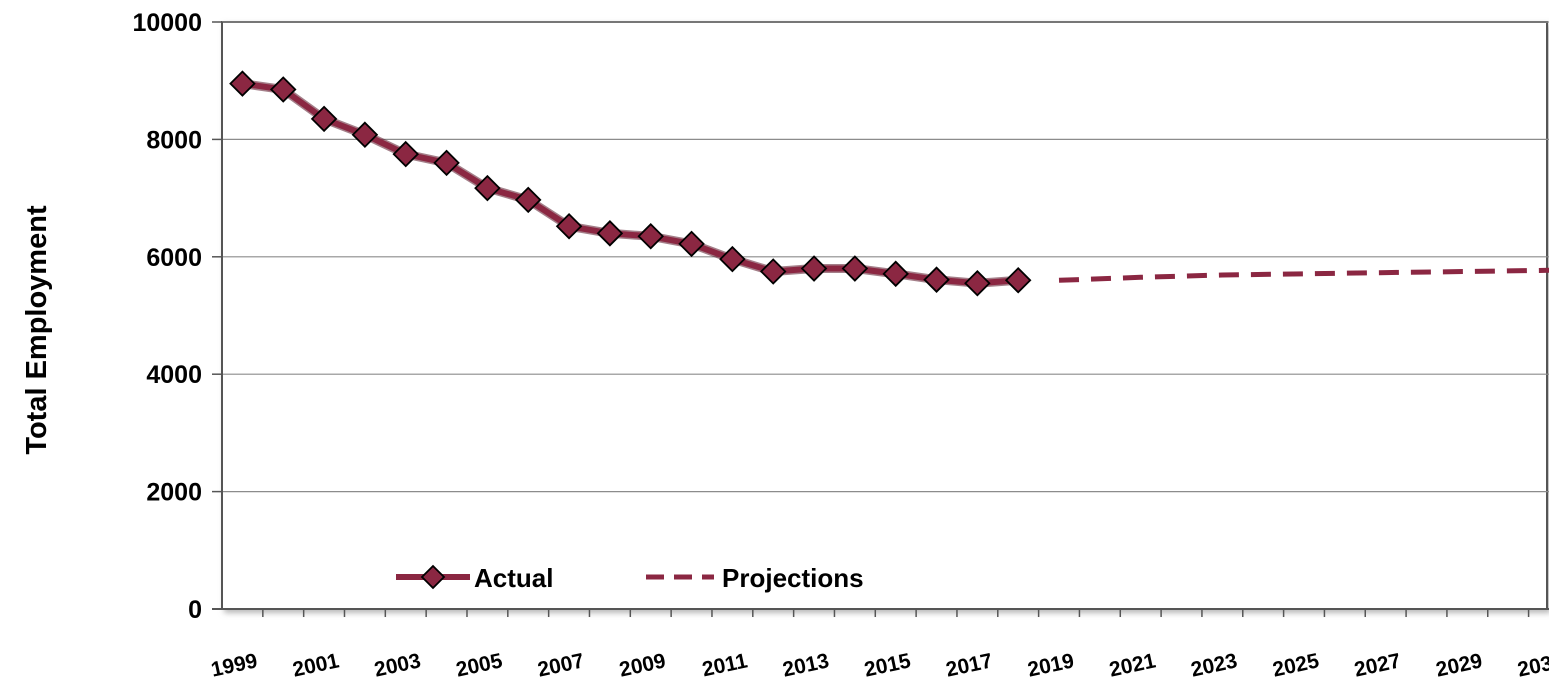 This screenshot has height=687, width=1549. I want to click on x-tick-label: 2005, so click(479, 665).